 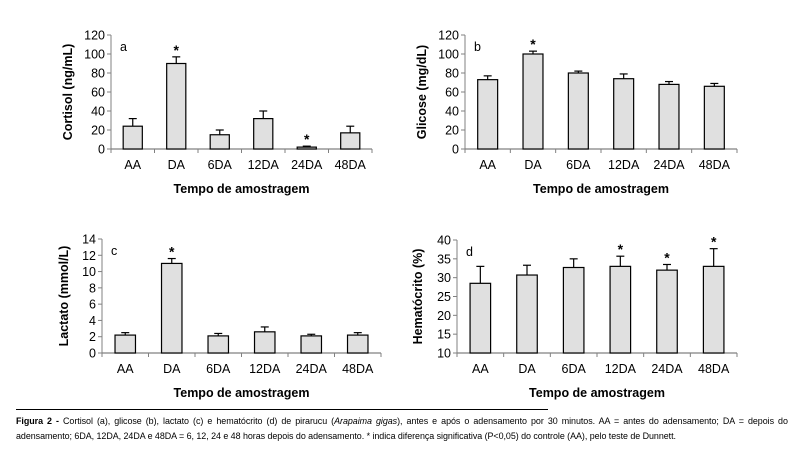 I want to click on y-tick-label: 25, so click(x=444, y=297).